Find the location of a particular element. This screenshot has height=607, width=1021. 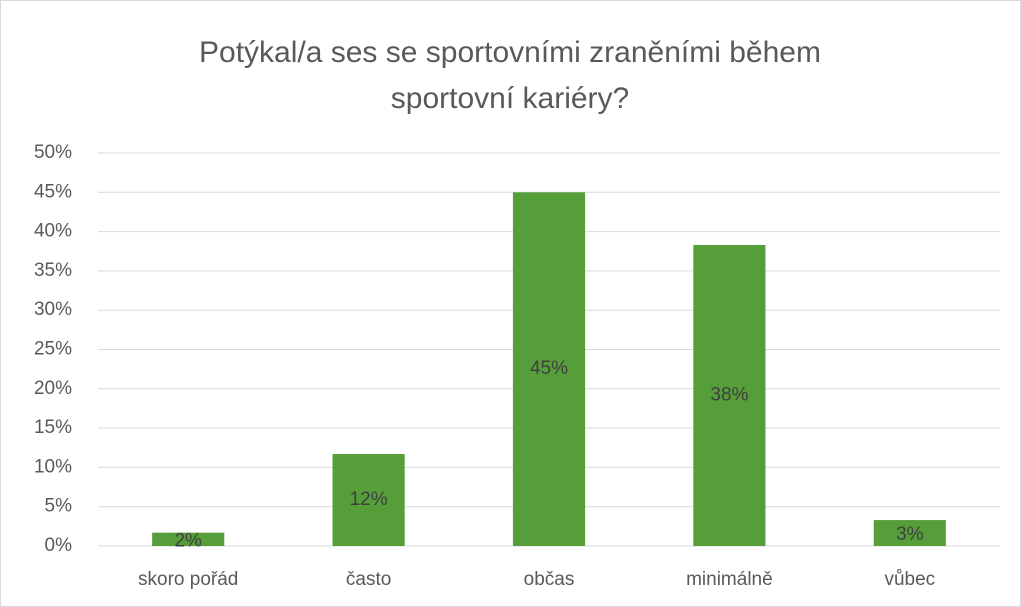

y-tick-label: 50% is located at coordinates (53, 152).